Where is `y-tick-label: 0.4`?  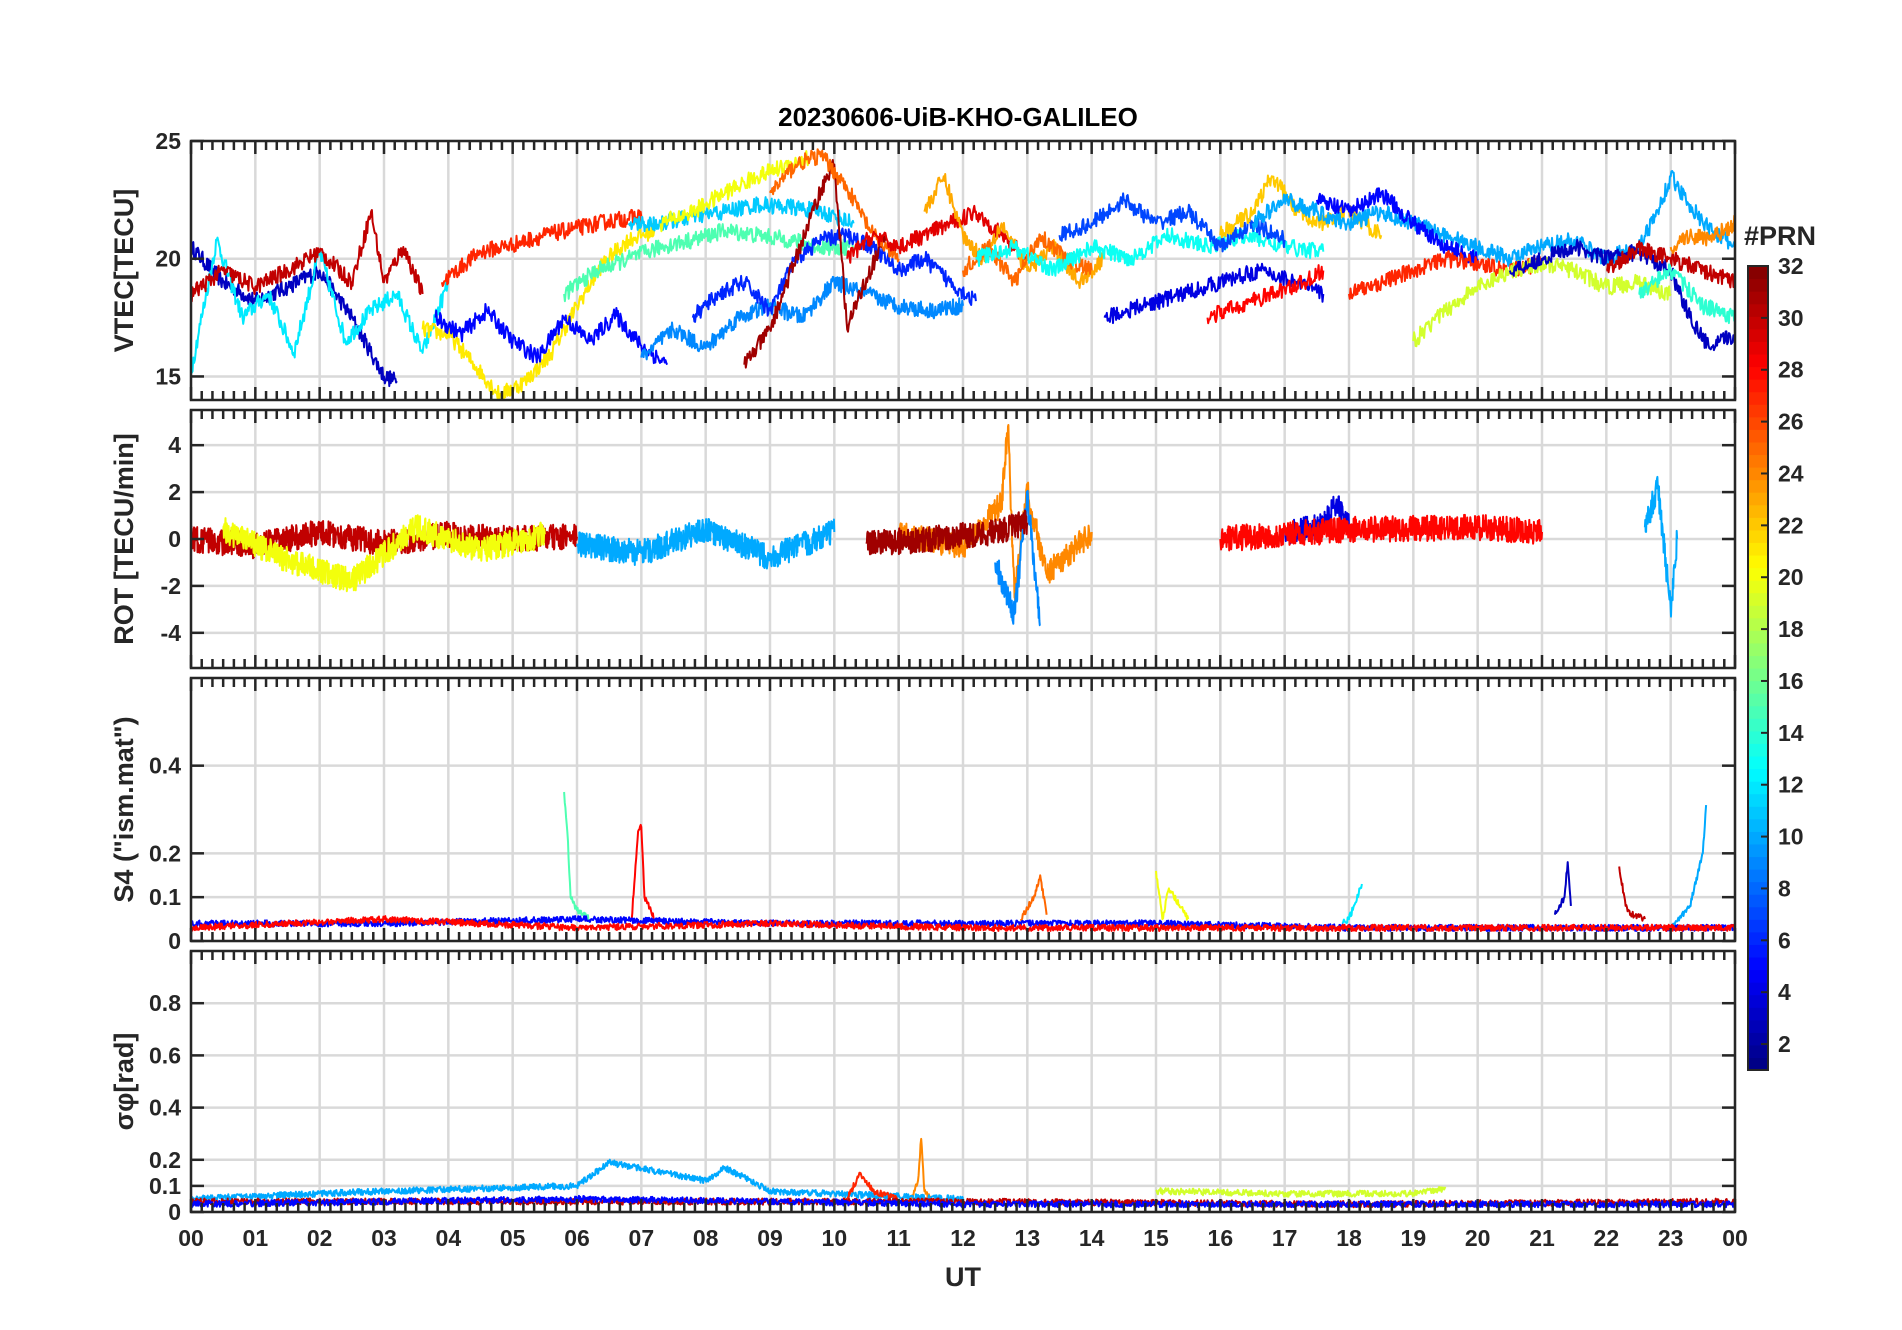
y-tick-label: 0.4 is located at coordinates (165, 1108).